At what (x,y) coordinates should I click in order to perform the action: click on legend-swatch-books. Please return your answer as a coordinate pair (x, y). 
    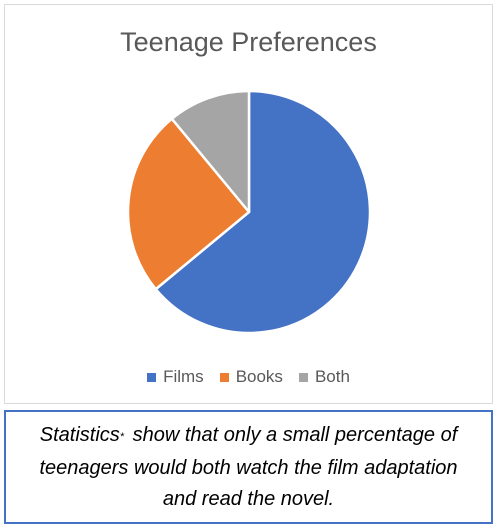
    Looking at the image, I should click on (224, 377).